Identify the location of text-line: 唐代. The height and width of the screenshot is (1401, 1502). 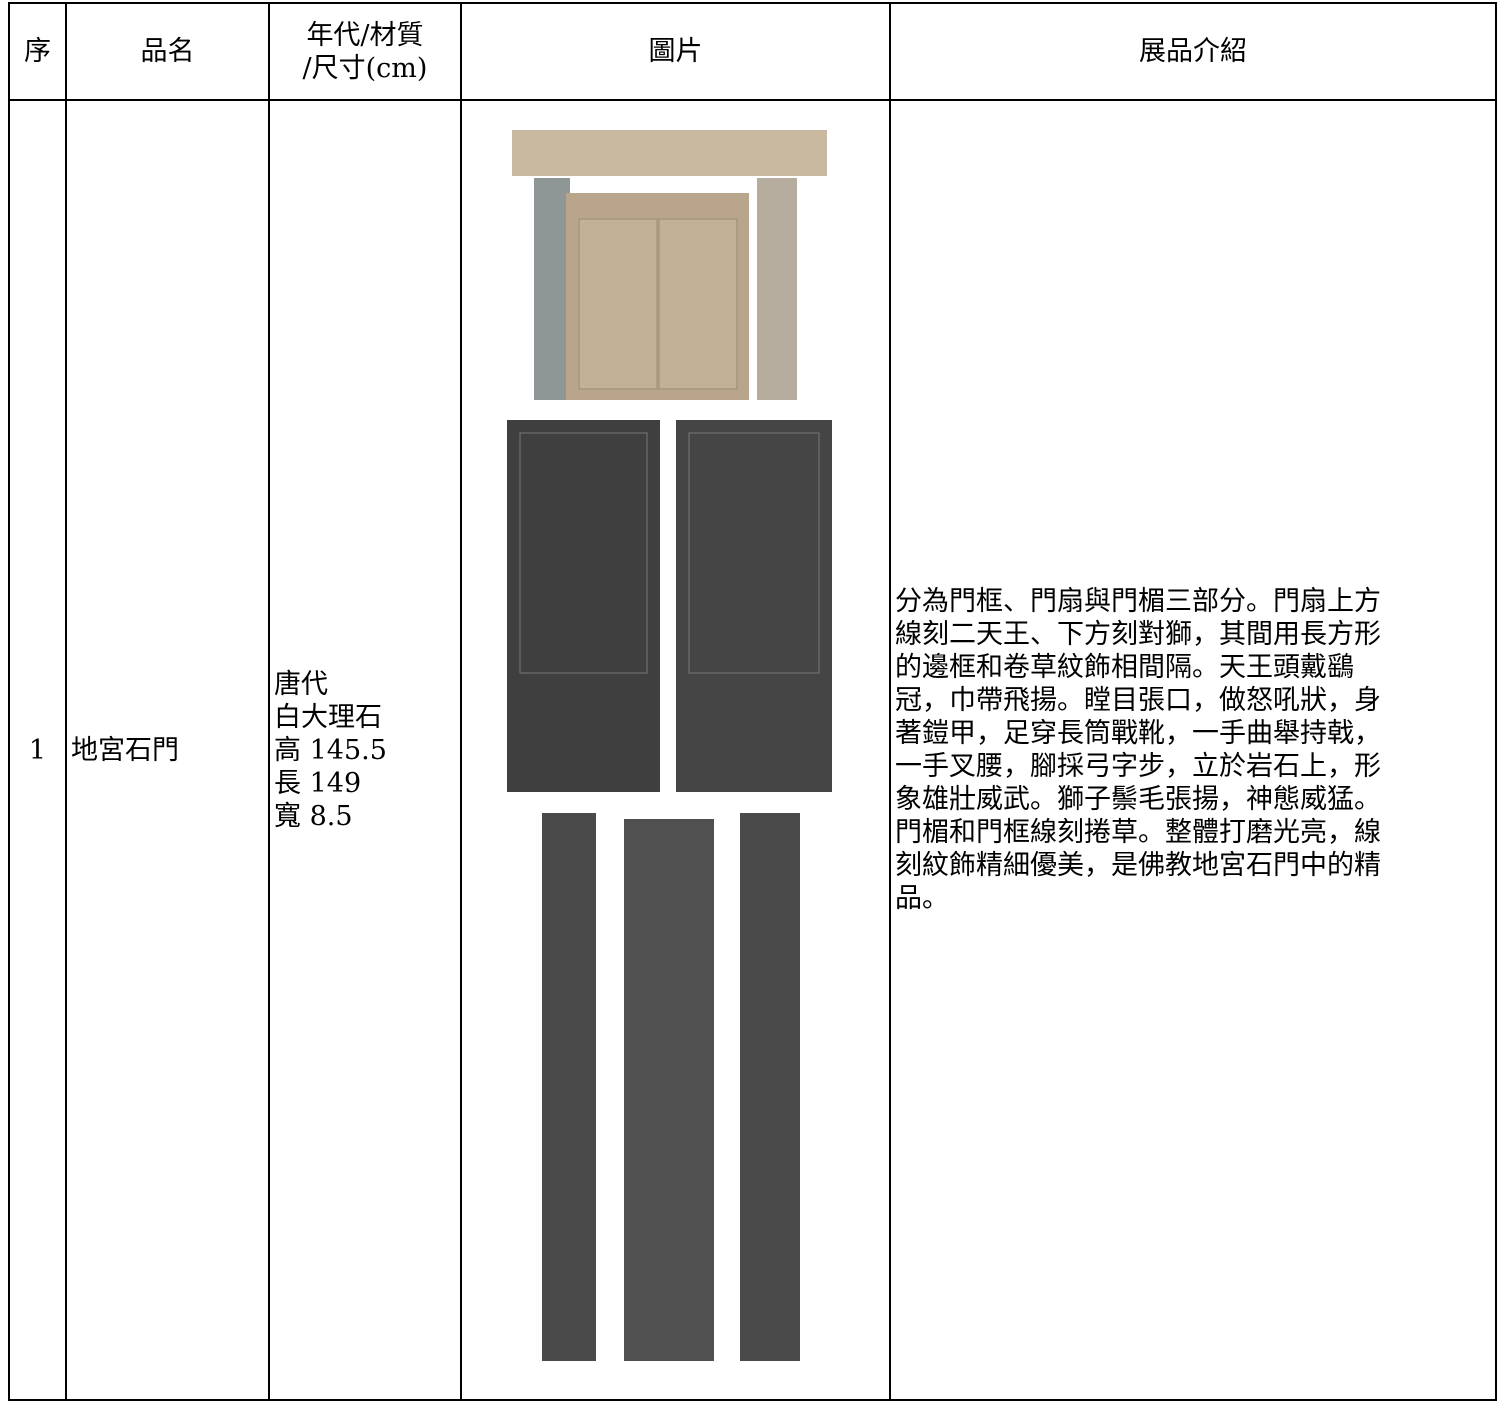
(301, 684).